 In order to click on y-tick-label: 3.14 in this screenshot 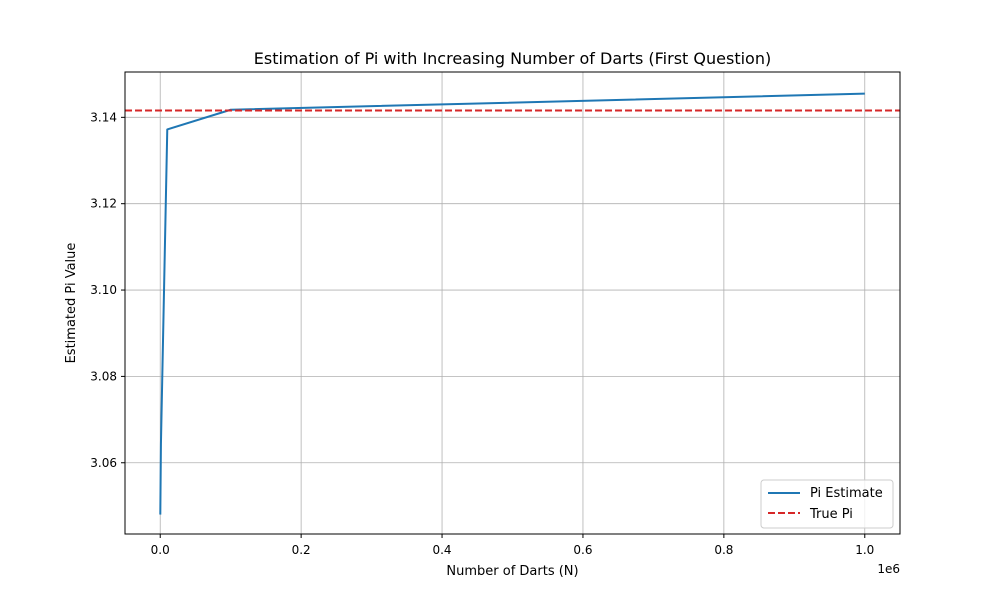, I will do `click(103, 117)`.